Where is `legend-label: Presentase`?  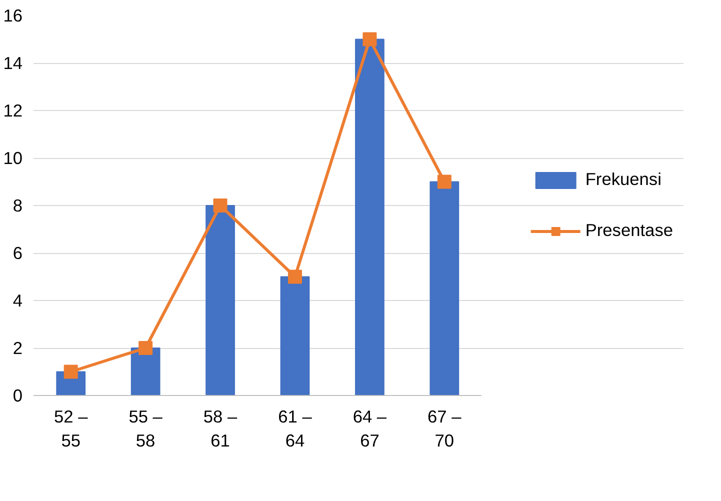 legend-label: Presentase is located at coordinates (629, 230).